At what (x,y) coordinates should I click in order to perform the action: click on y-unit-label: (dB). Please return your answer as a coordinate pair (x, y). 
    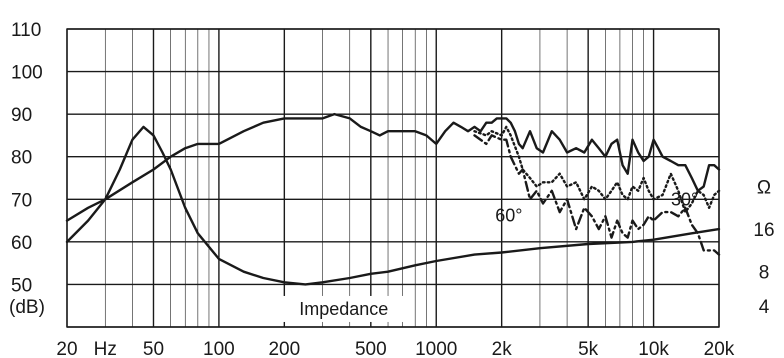
    Looking at the image, I should click on (27, 307).